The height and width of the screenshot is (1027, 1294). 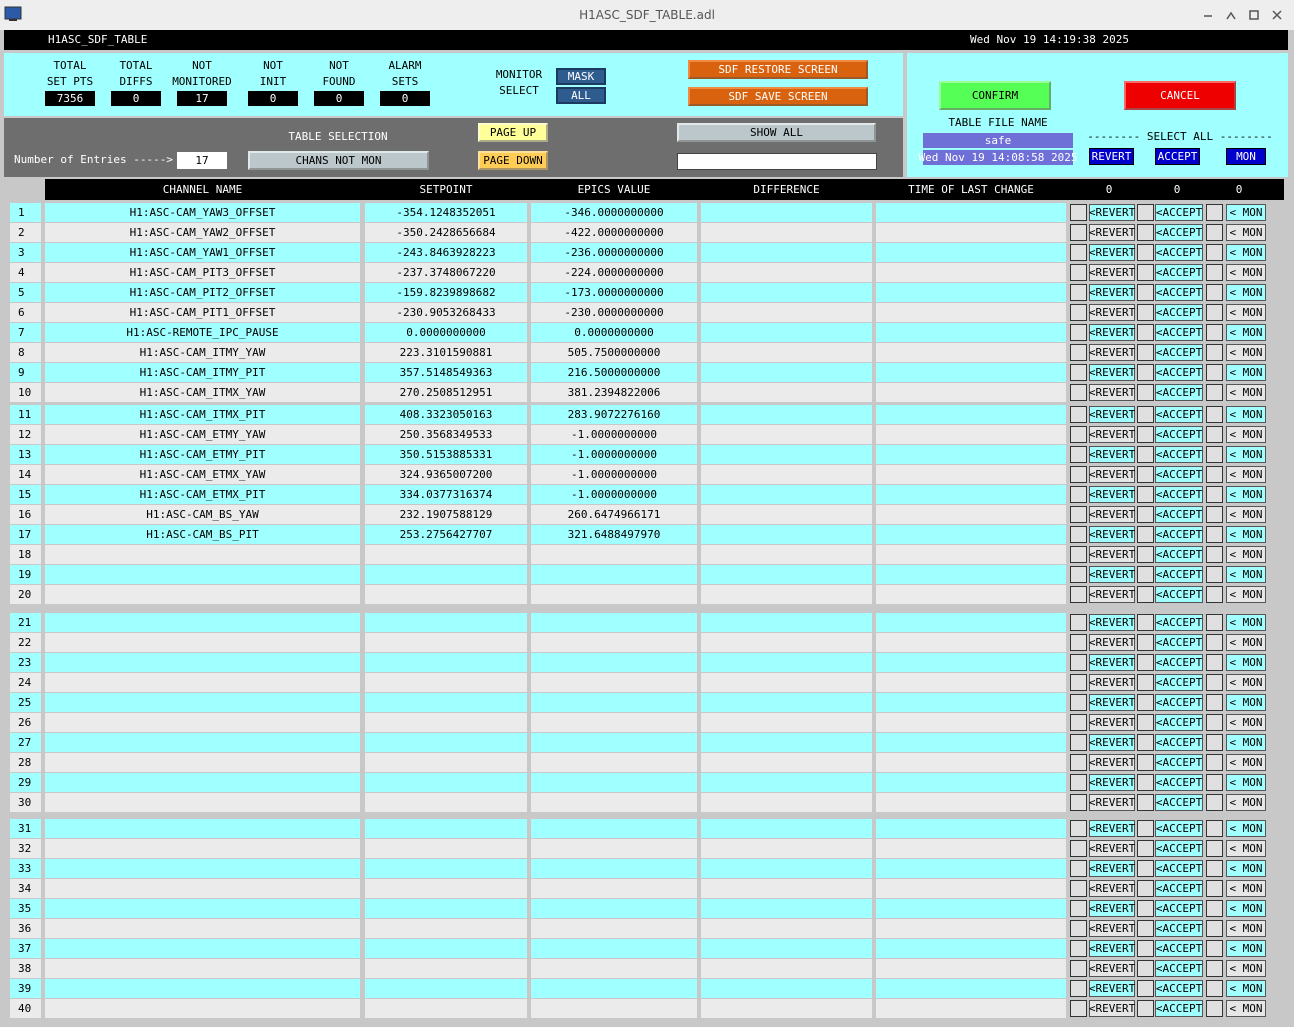 I want to click on mask-button: MASK, so click(x=581, y=76).